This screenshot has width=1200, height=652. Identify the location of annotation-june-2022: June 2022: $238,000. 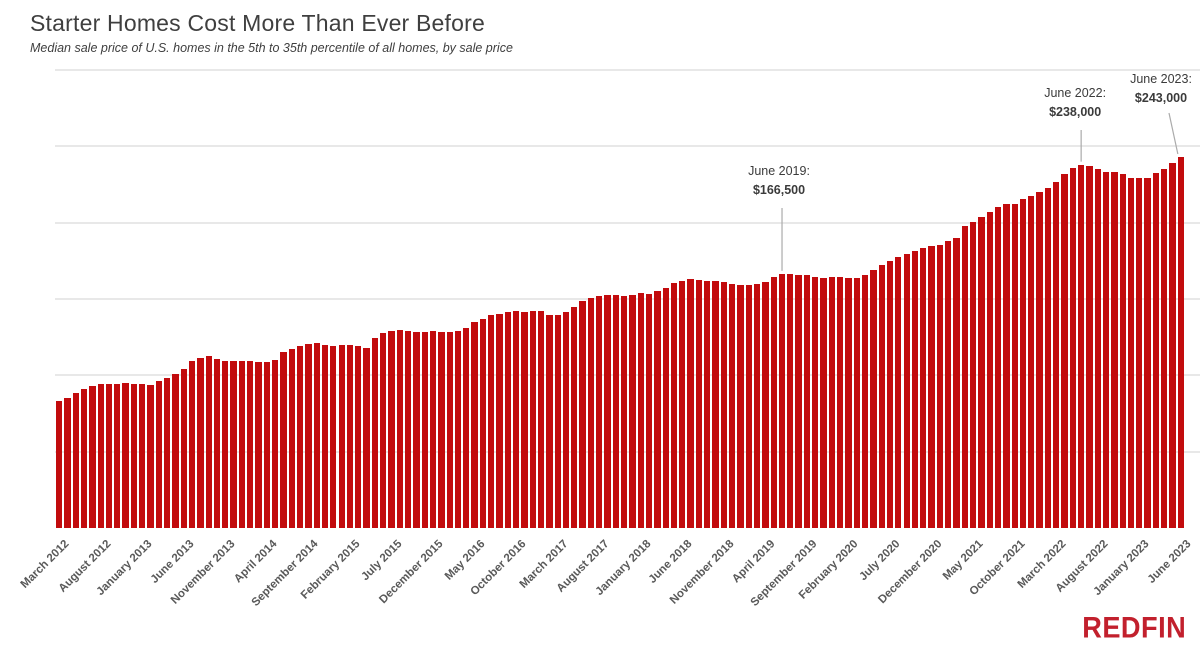
(1075, 103).